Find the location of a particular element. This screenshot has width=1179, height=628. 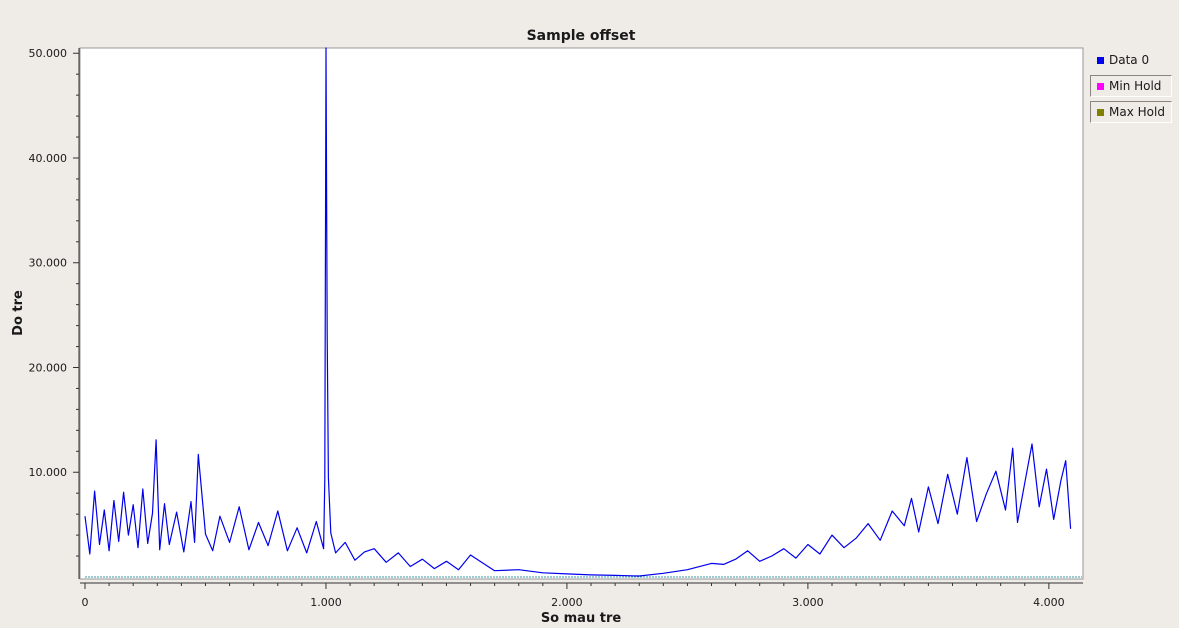

chart-title: Sample offset is located at coordinates (581, 36).